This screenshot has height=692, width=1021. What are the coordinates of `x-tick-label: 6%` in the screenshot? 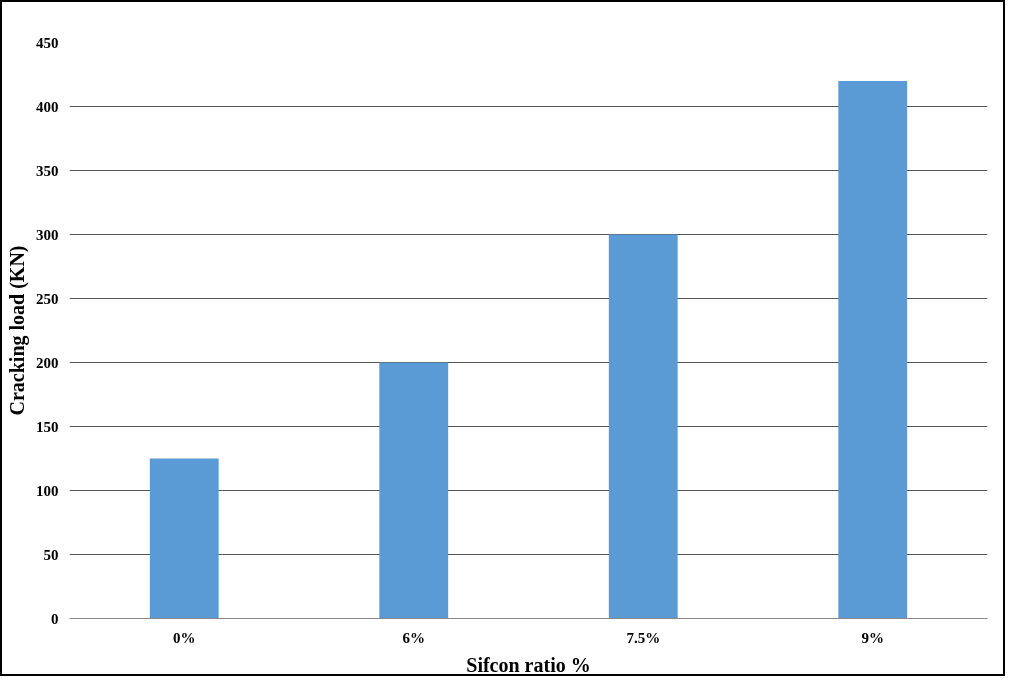 It's located at (413, 637).